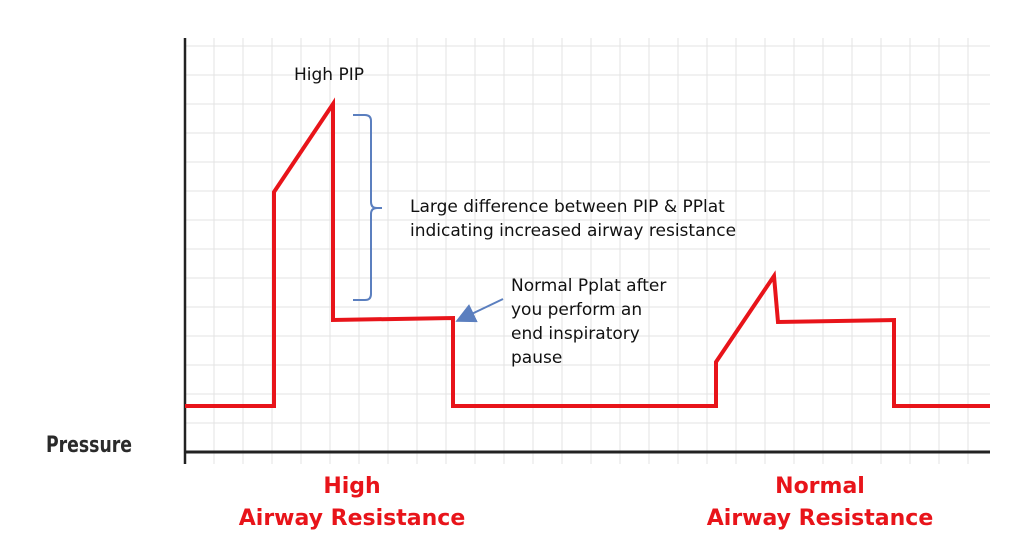 The width and height of the screenshot is (1024, 550). I want to click on high-resistance-label-line1: High, so click(351, 486).